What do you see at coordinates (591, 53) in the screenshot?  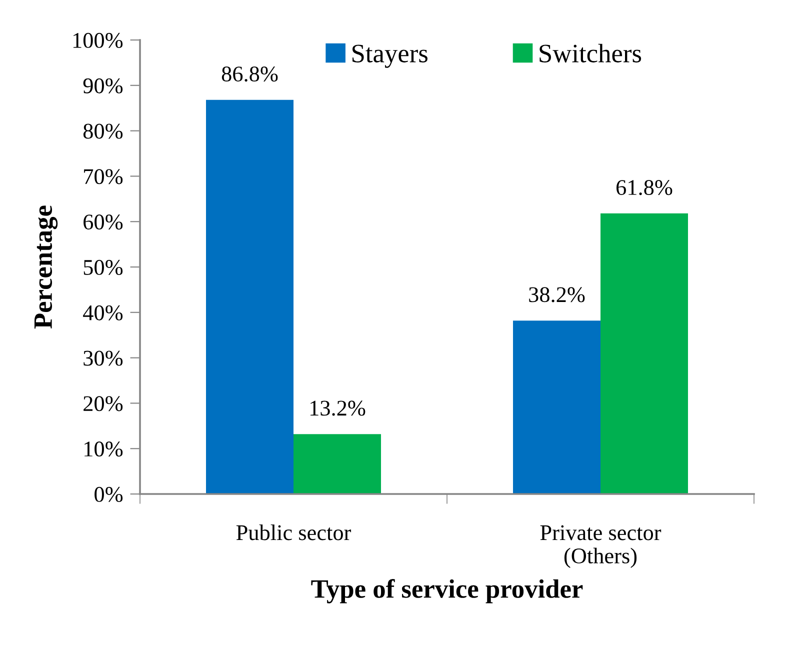 I see `legend-label: Switchers` at bounding box center [591, 53].